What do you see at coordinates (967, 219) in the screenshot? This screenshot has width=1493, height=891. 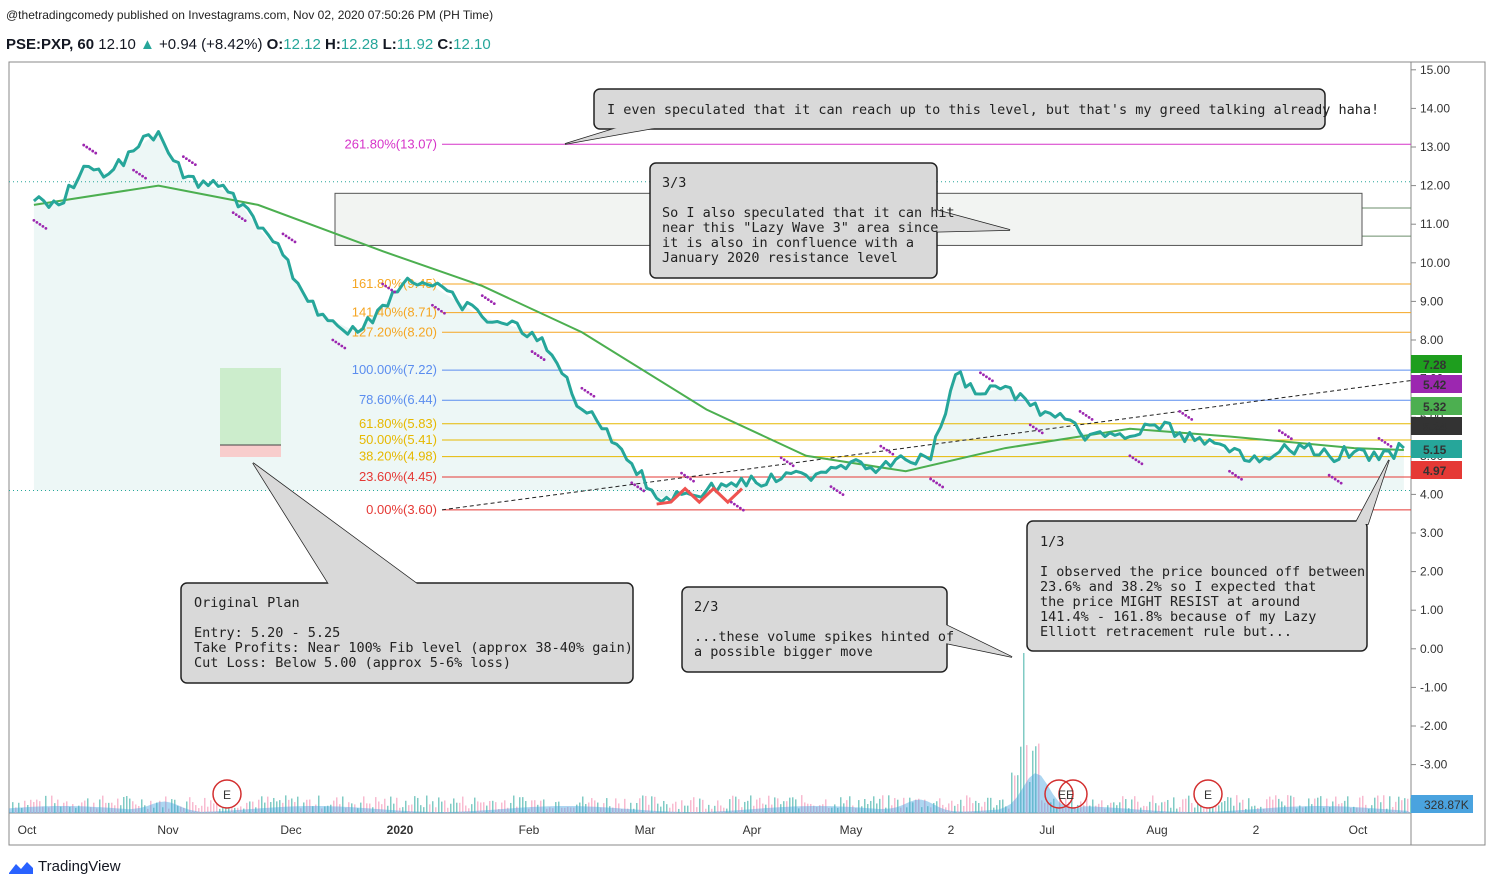 I see `callout-wave3-pointer-fill` at bounding box center [967, 219].